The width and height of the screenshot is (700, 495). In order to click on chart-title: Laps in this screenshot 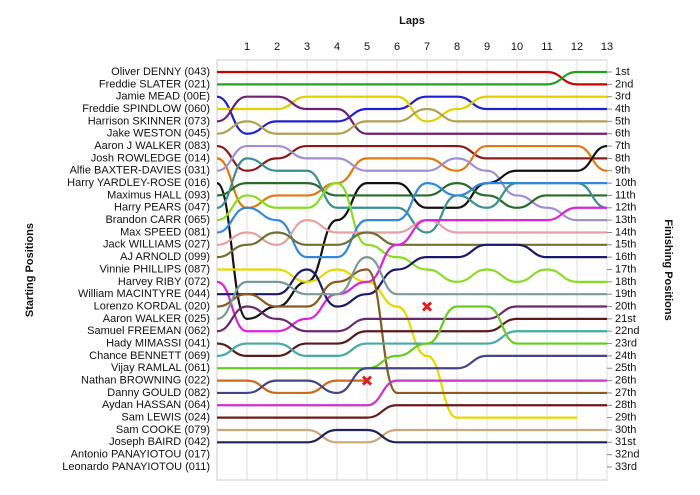, I will do `click(412, 21)`.